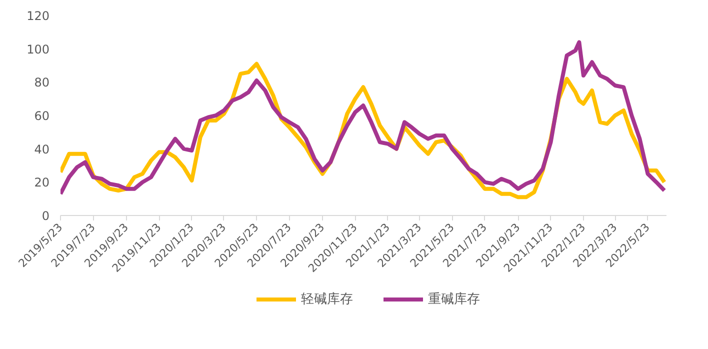 The width and height of the screenshot is (708, 349). Describe the element at coordinates (42, 149) in the screenshot. I see `y-tick-label: 40` at that location.